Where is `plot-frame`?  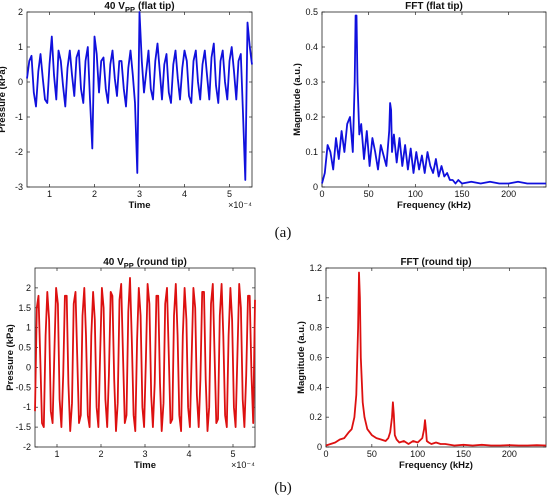 plot-frame is located at coordinates (434, 99).